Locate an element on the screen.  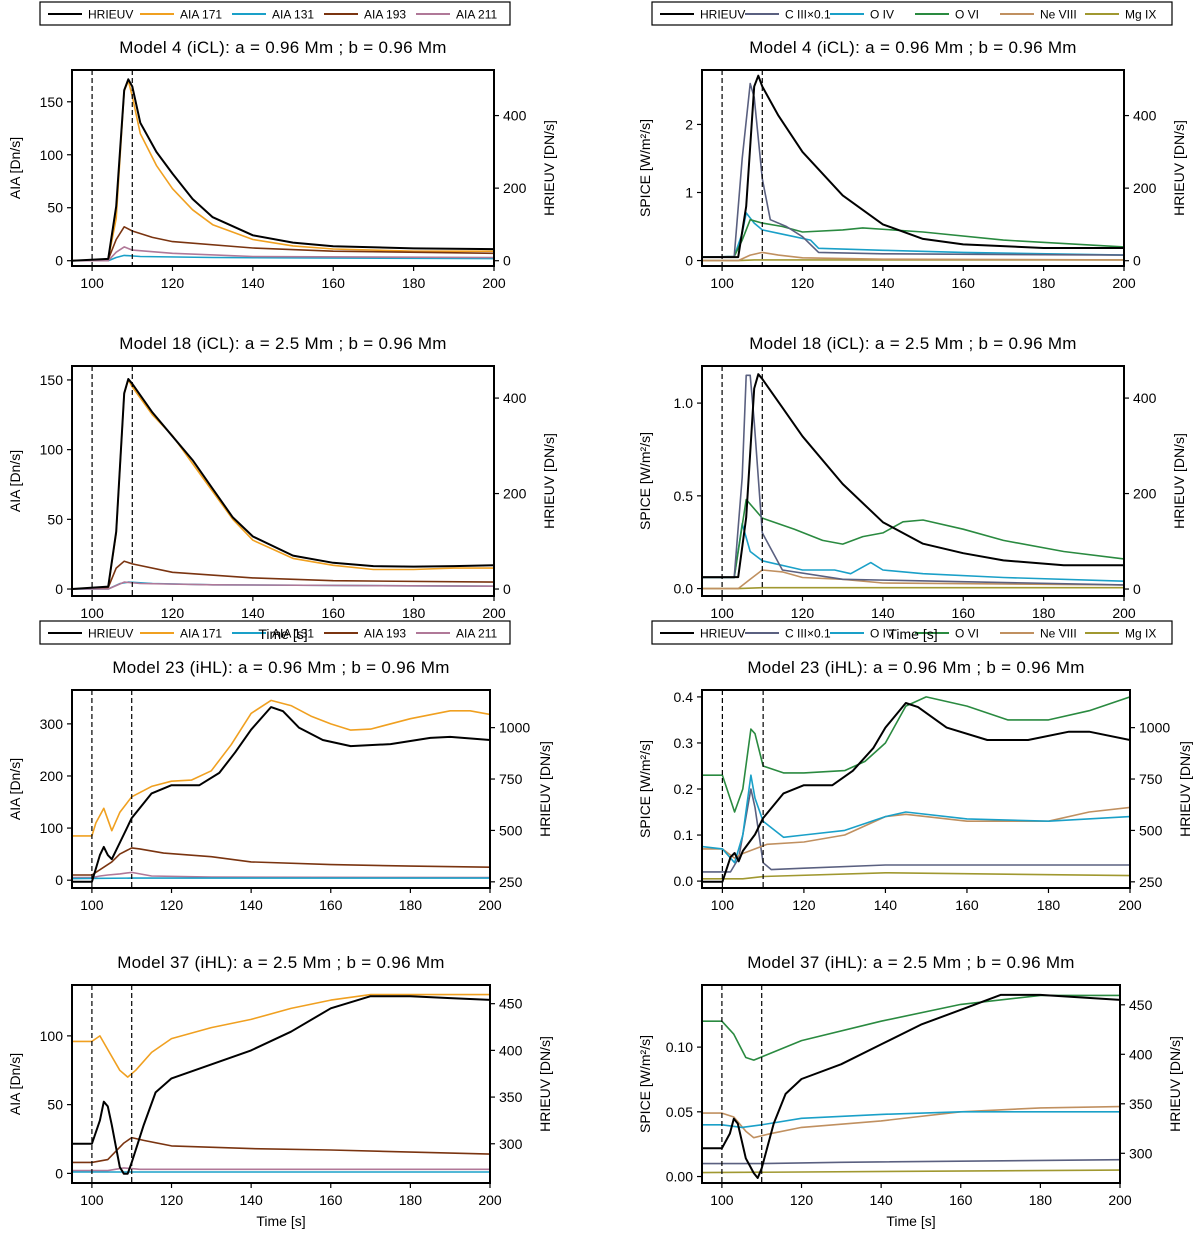
y-tick-label: 100 is located at coordinates (52, 828).